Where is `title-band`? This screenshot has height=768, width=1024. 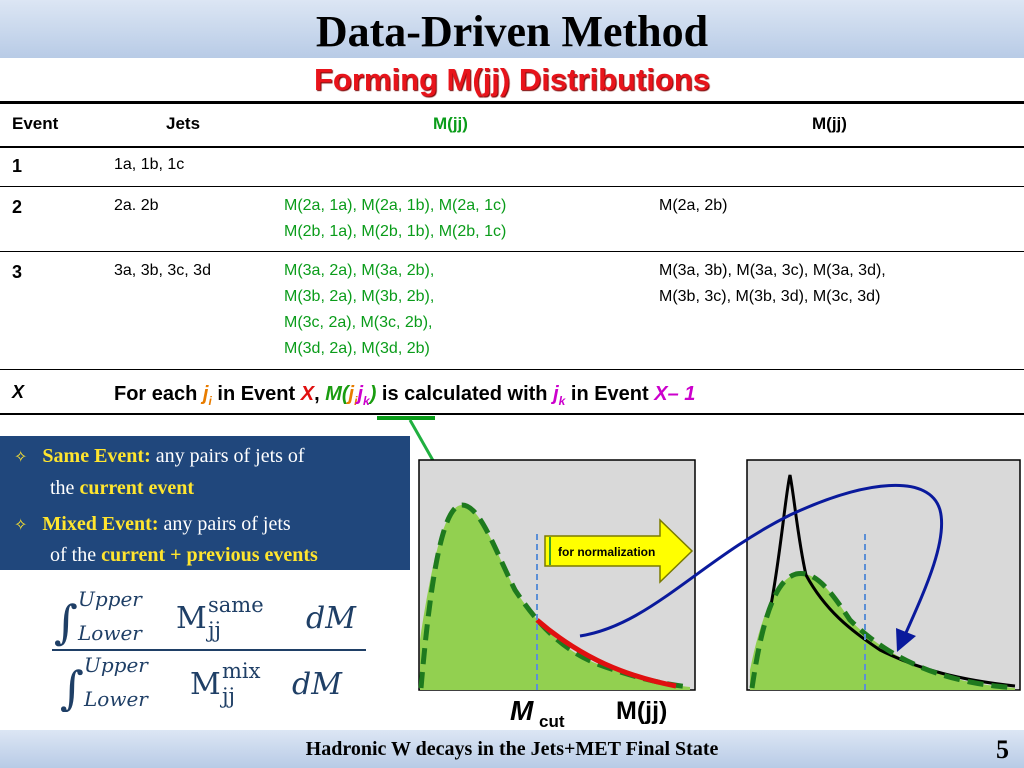 title-band is located at coordinates (512, 29).